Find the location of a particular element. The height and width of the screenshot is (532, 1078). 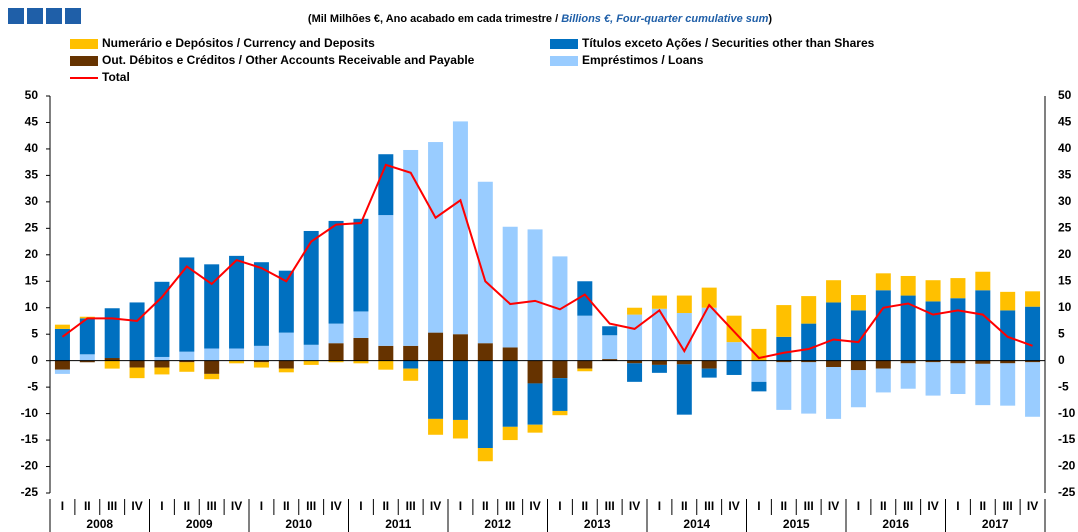

year-label: 2016 is located at coordinates (895, 524).